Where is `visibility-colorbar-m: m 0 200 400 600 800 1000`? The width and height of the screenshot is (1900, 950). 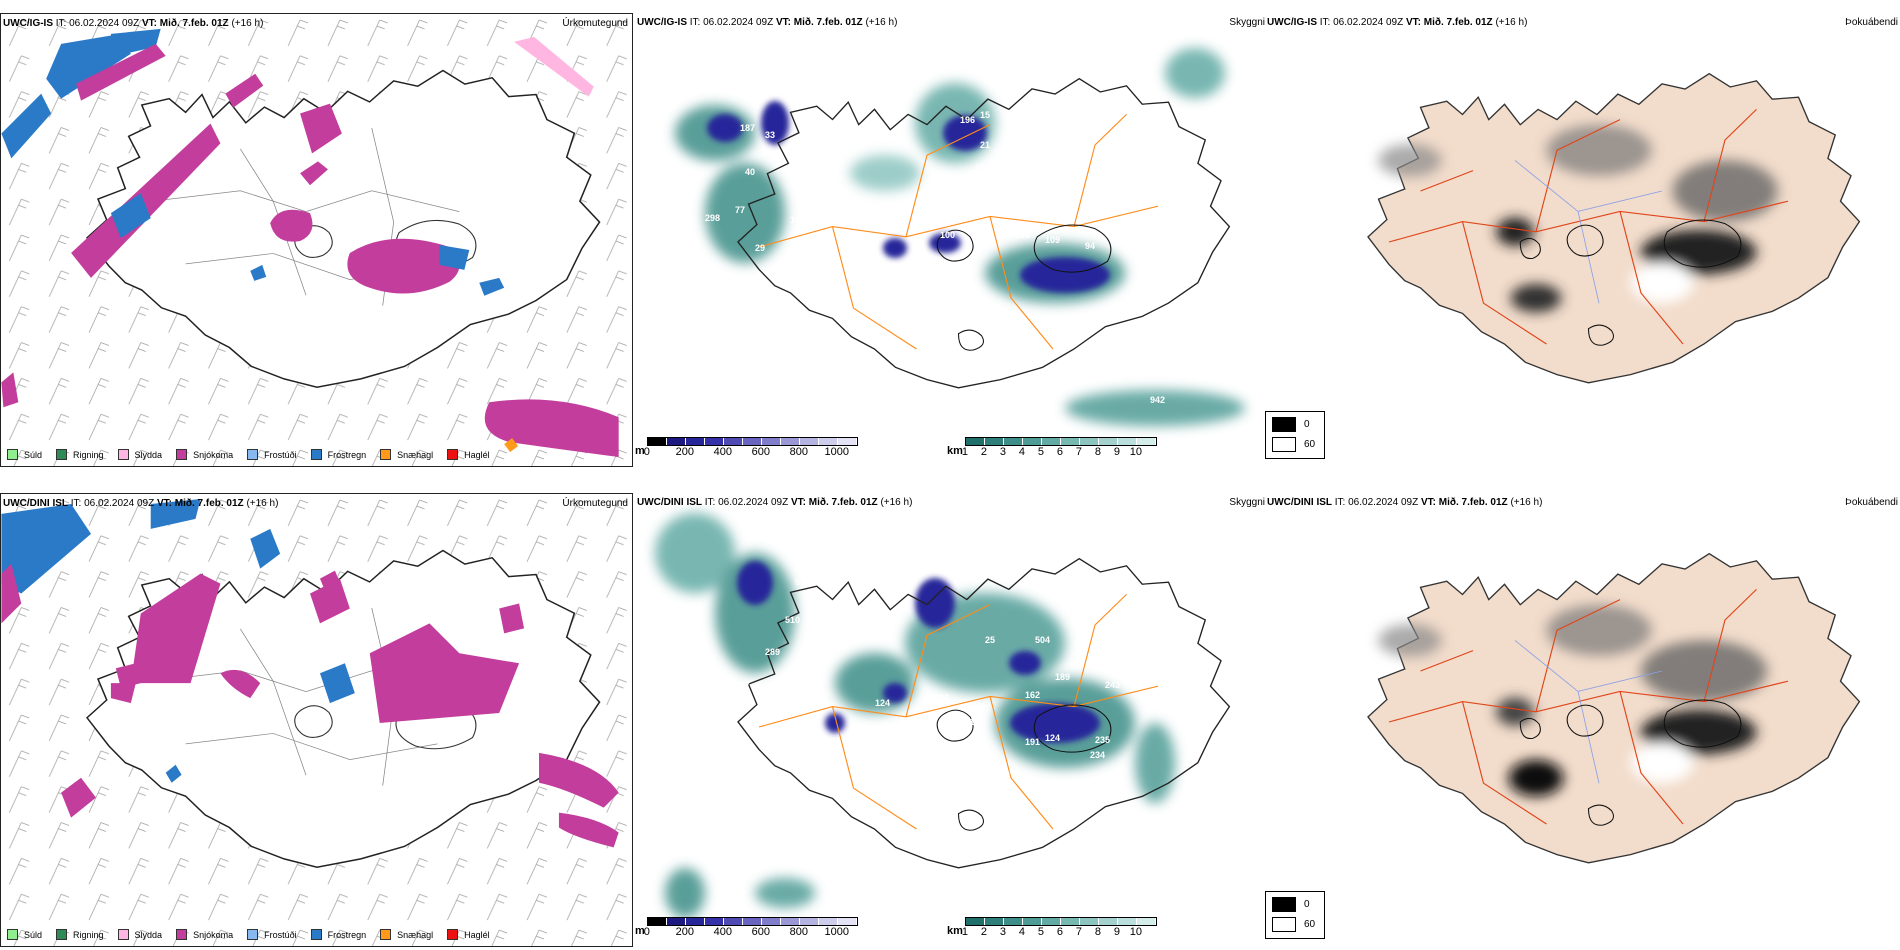
visibility-colorbar-m: m 0 200 400 600 800 1000 is located at coordinates (785, 927).